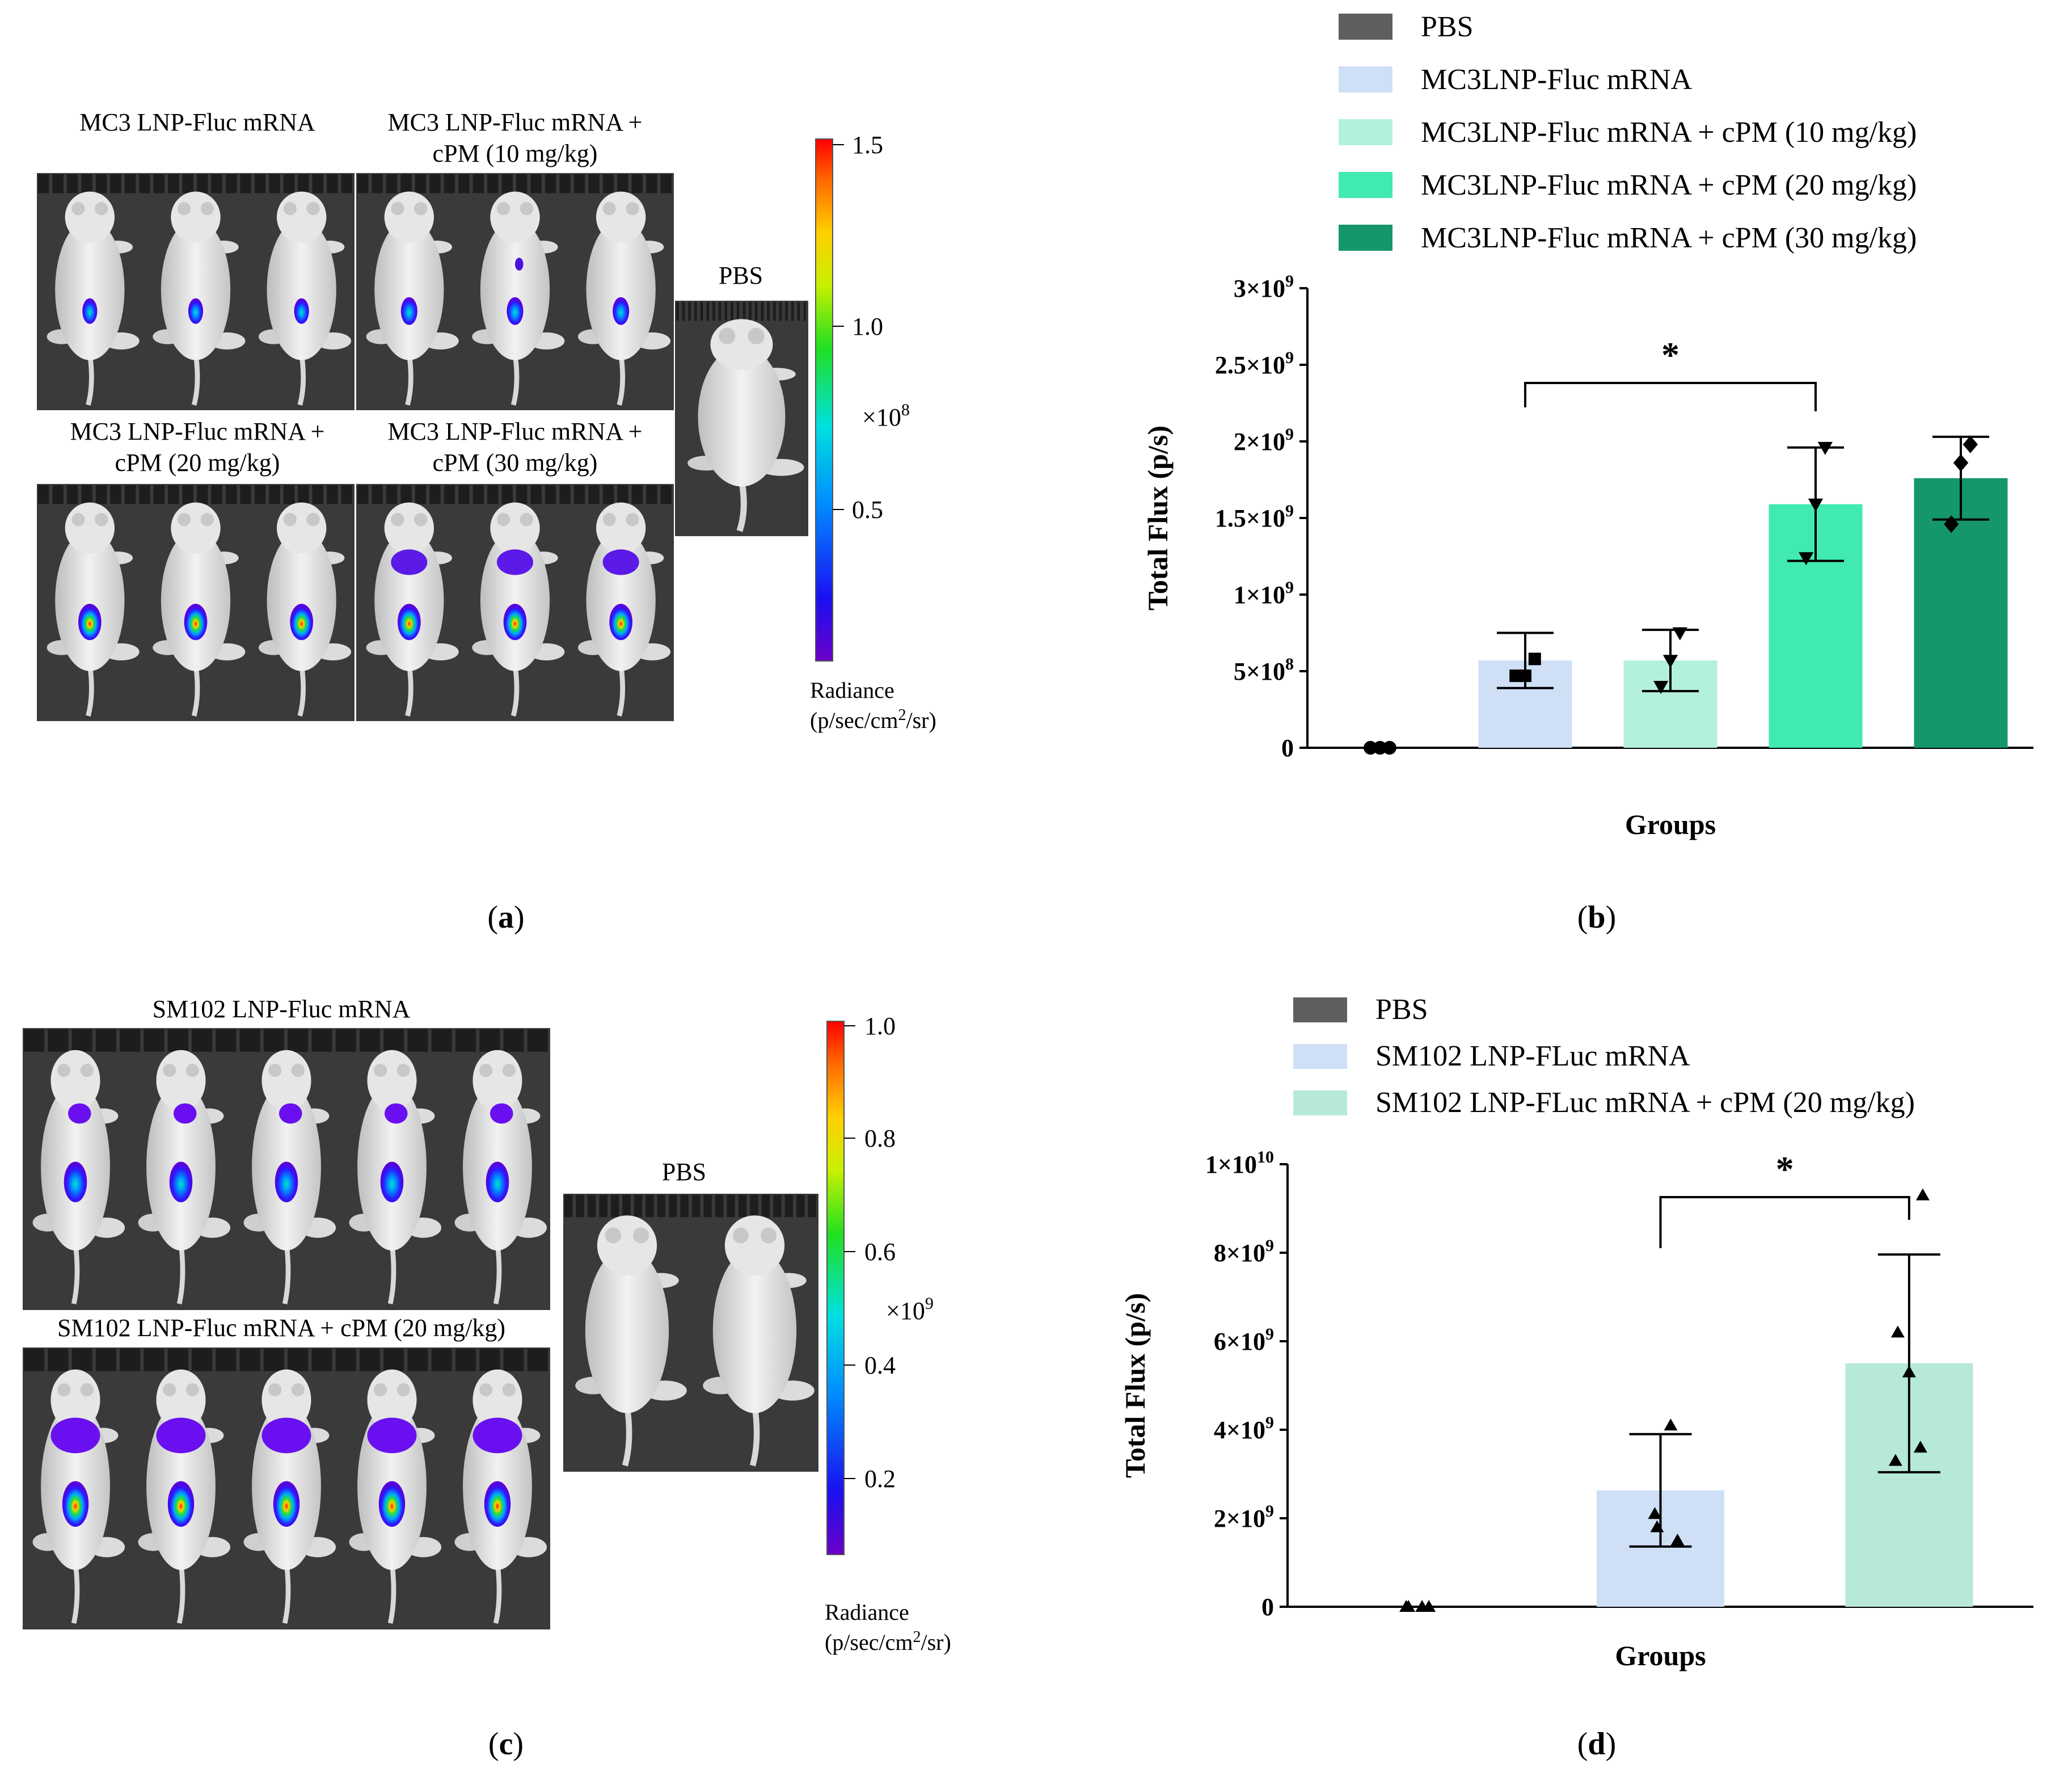 This screenshot has width=2072, height=1773. I want to click on data-points, so click(1671, 595).